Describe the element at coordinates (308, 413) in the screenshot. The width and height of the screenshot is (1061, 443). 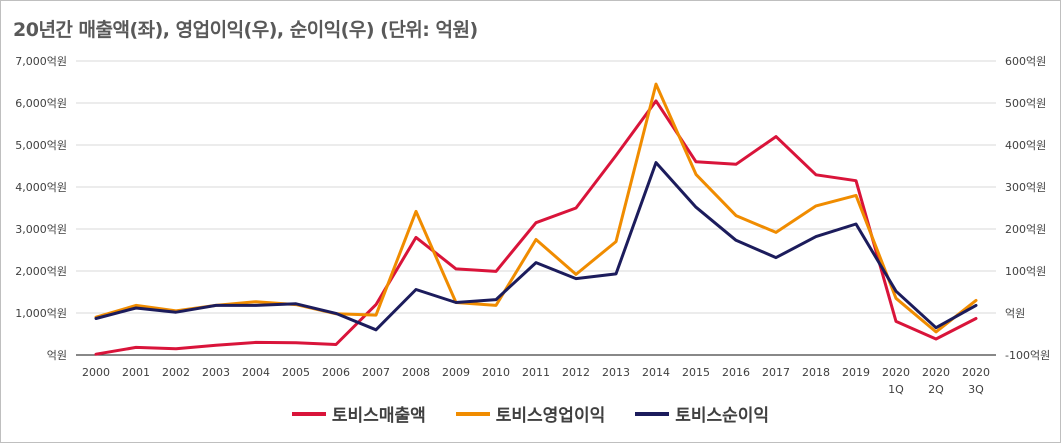
I see `legend-swatch-revenue` at that location.